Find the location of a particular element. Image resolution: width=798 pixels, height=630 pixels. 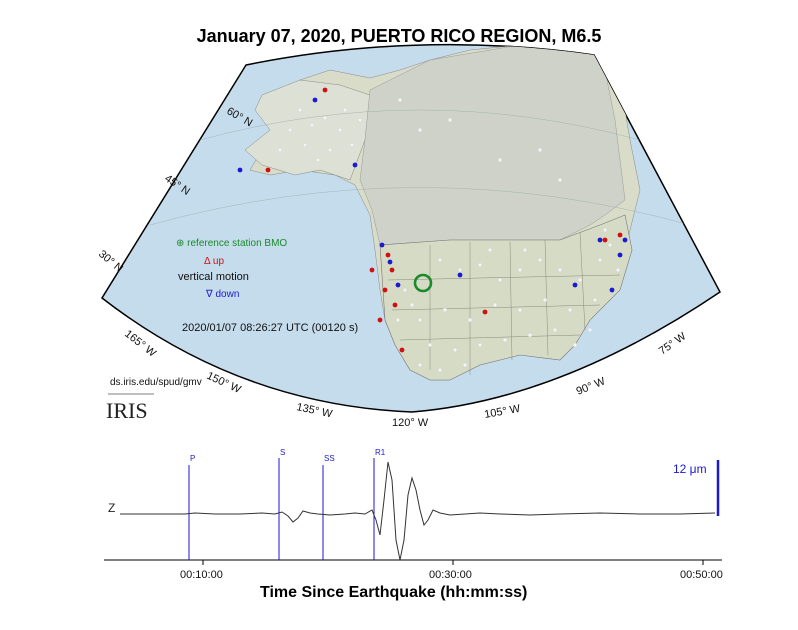

tick-label-10: 00:10:00 is located at coordinates (201, 575).